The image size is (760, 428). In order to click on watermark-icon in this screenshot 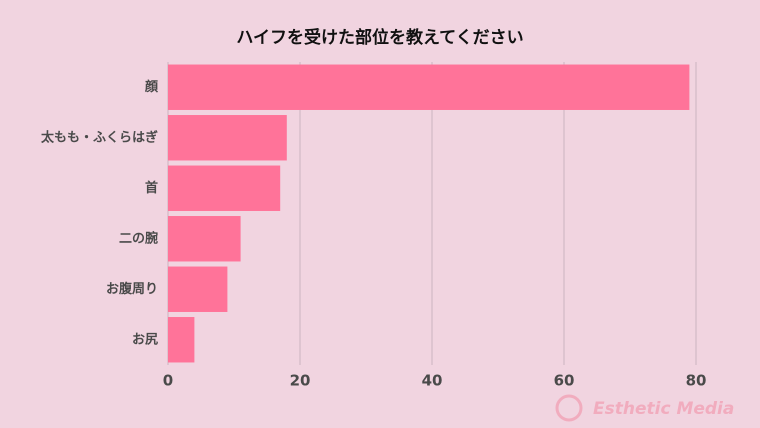, I will do `click(569, 408)`.